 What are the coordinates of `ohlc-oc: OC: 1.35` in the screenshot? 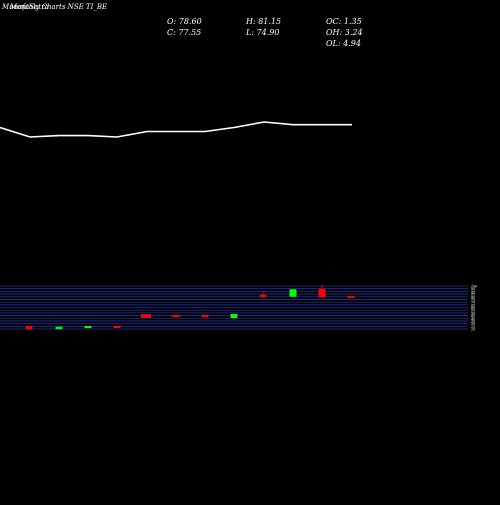 It's located at (344, 21).